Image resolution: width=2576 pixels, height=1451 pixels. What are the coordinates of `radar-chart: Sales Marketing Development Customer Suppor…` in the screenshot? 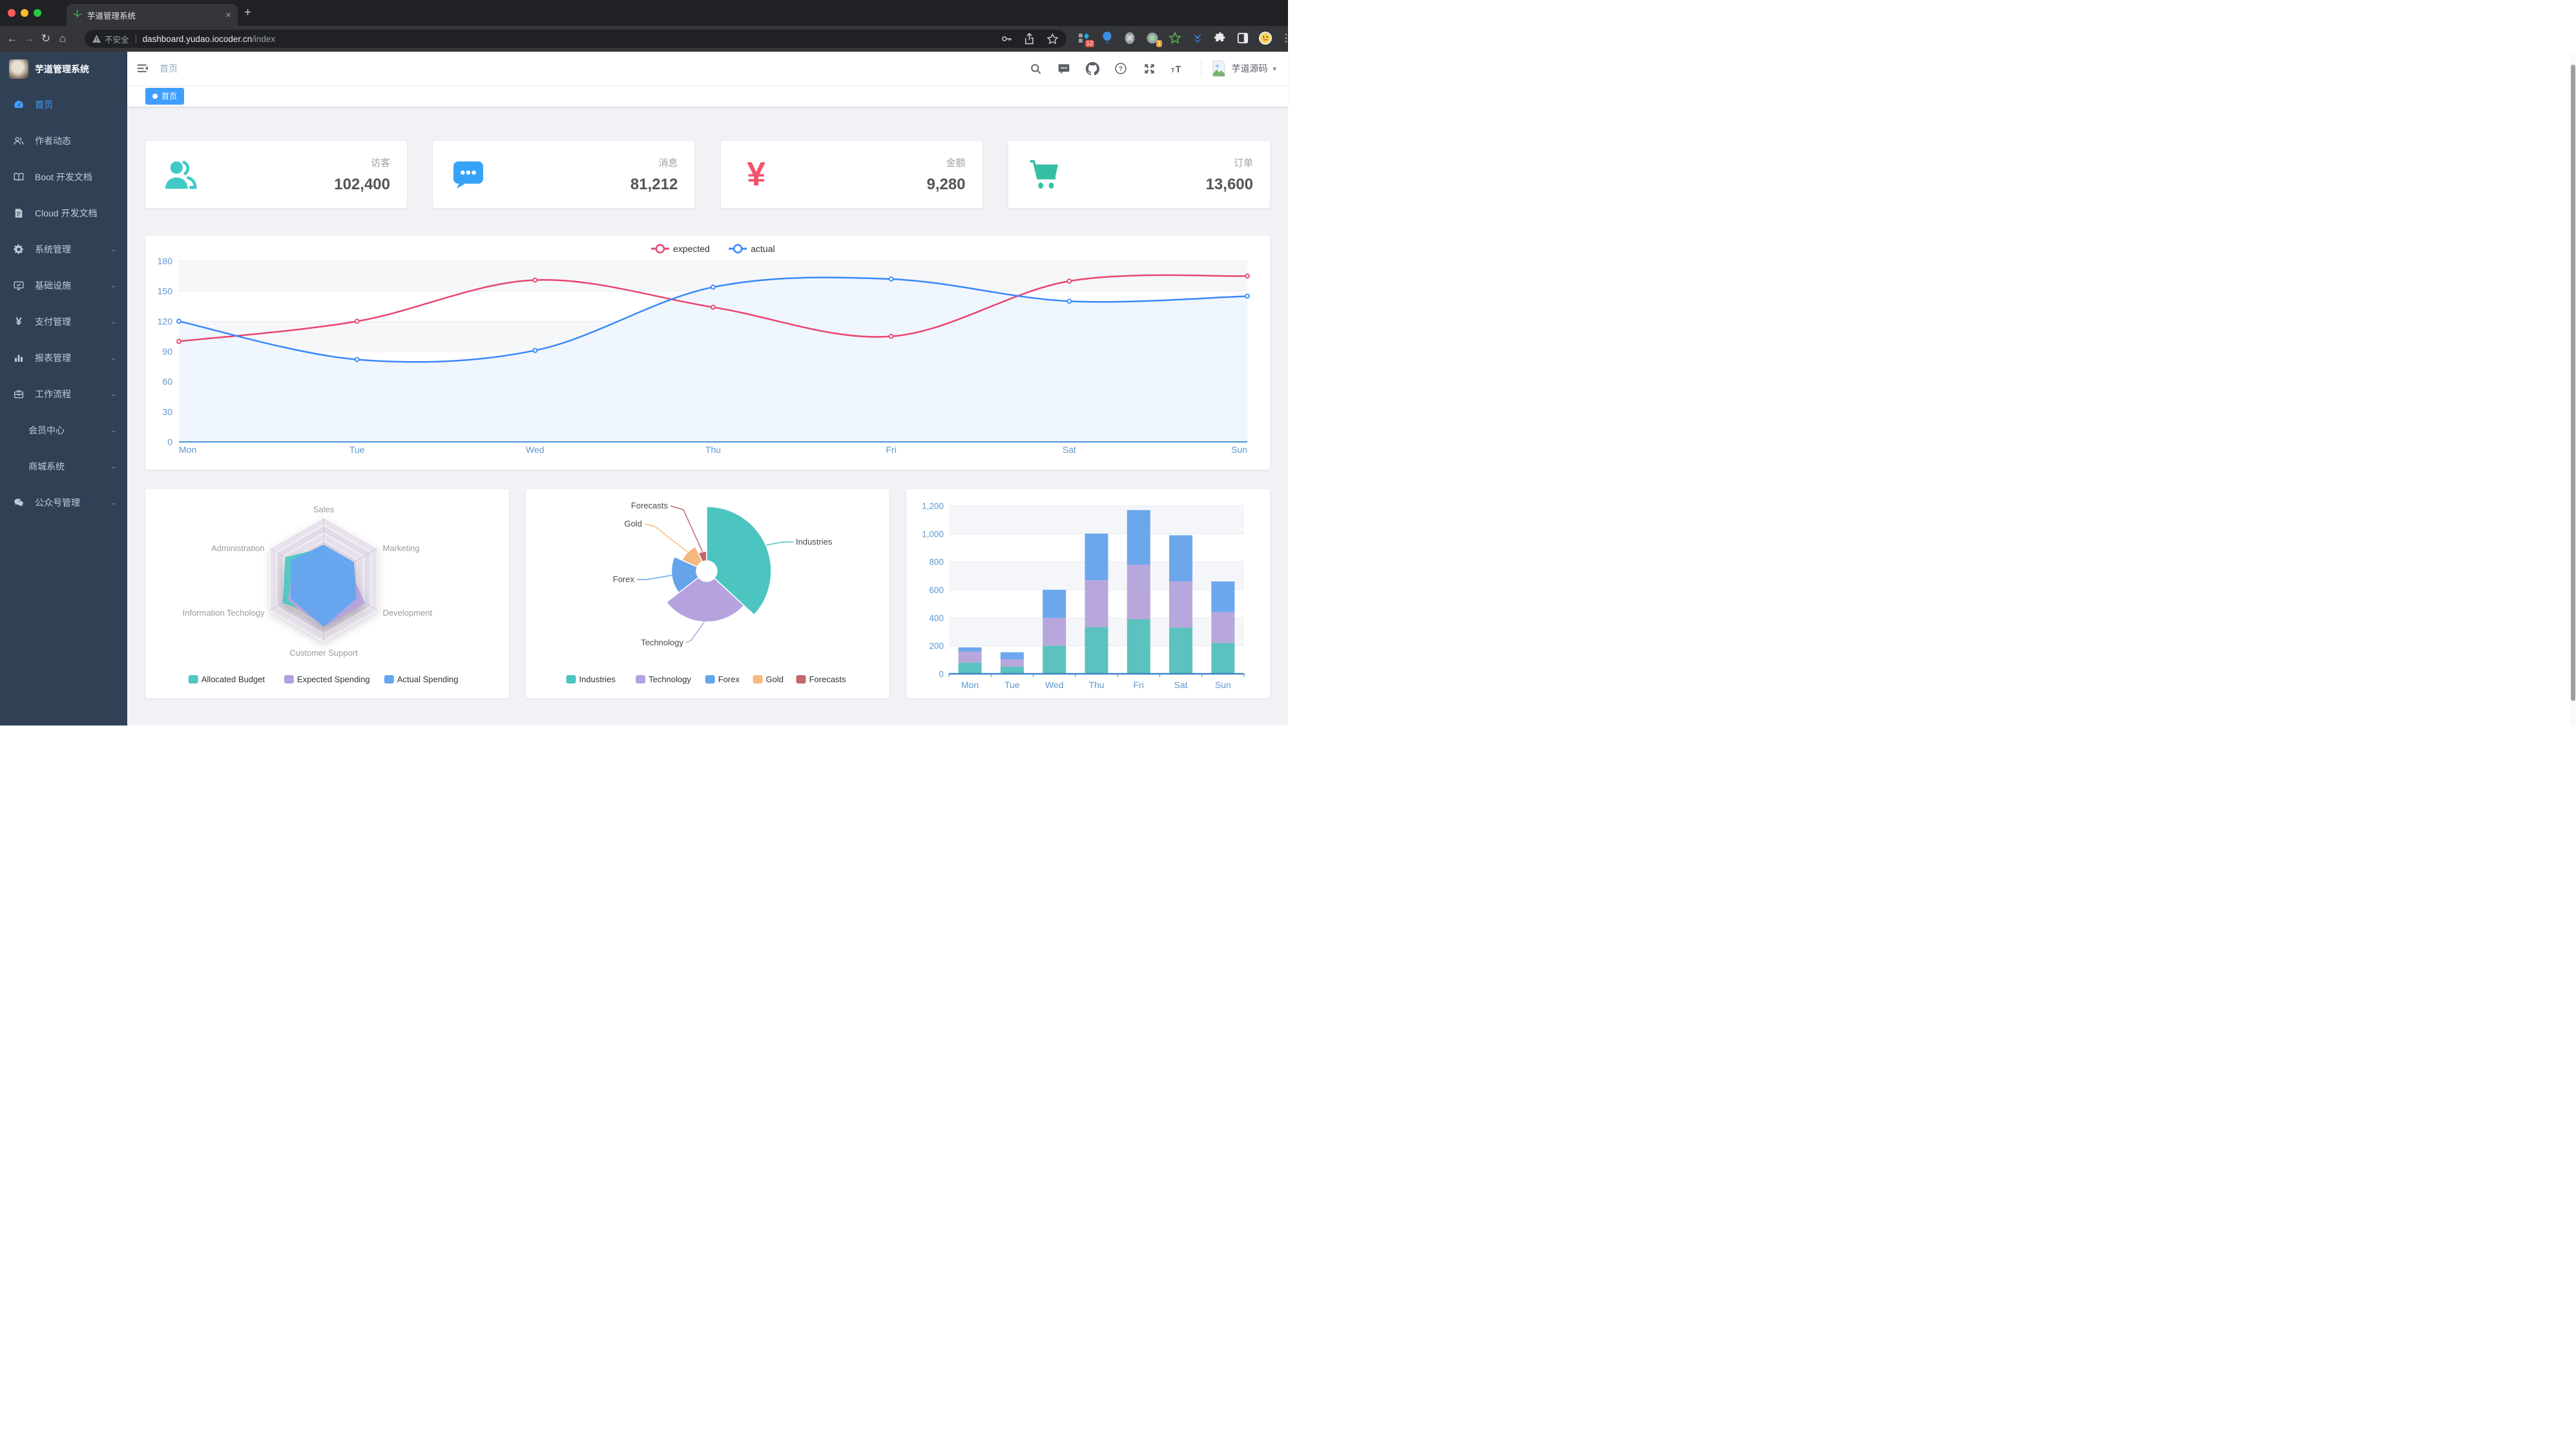 It's located at (321, 594).